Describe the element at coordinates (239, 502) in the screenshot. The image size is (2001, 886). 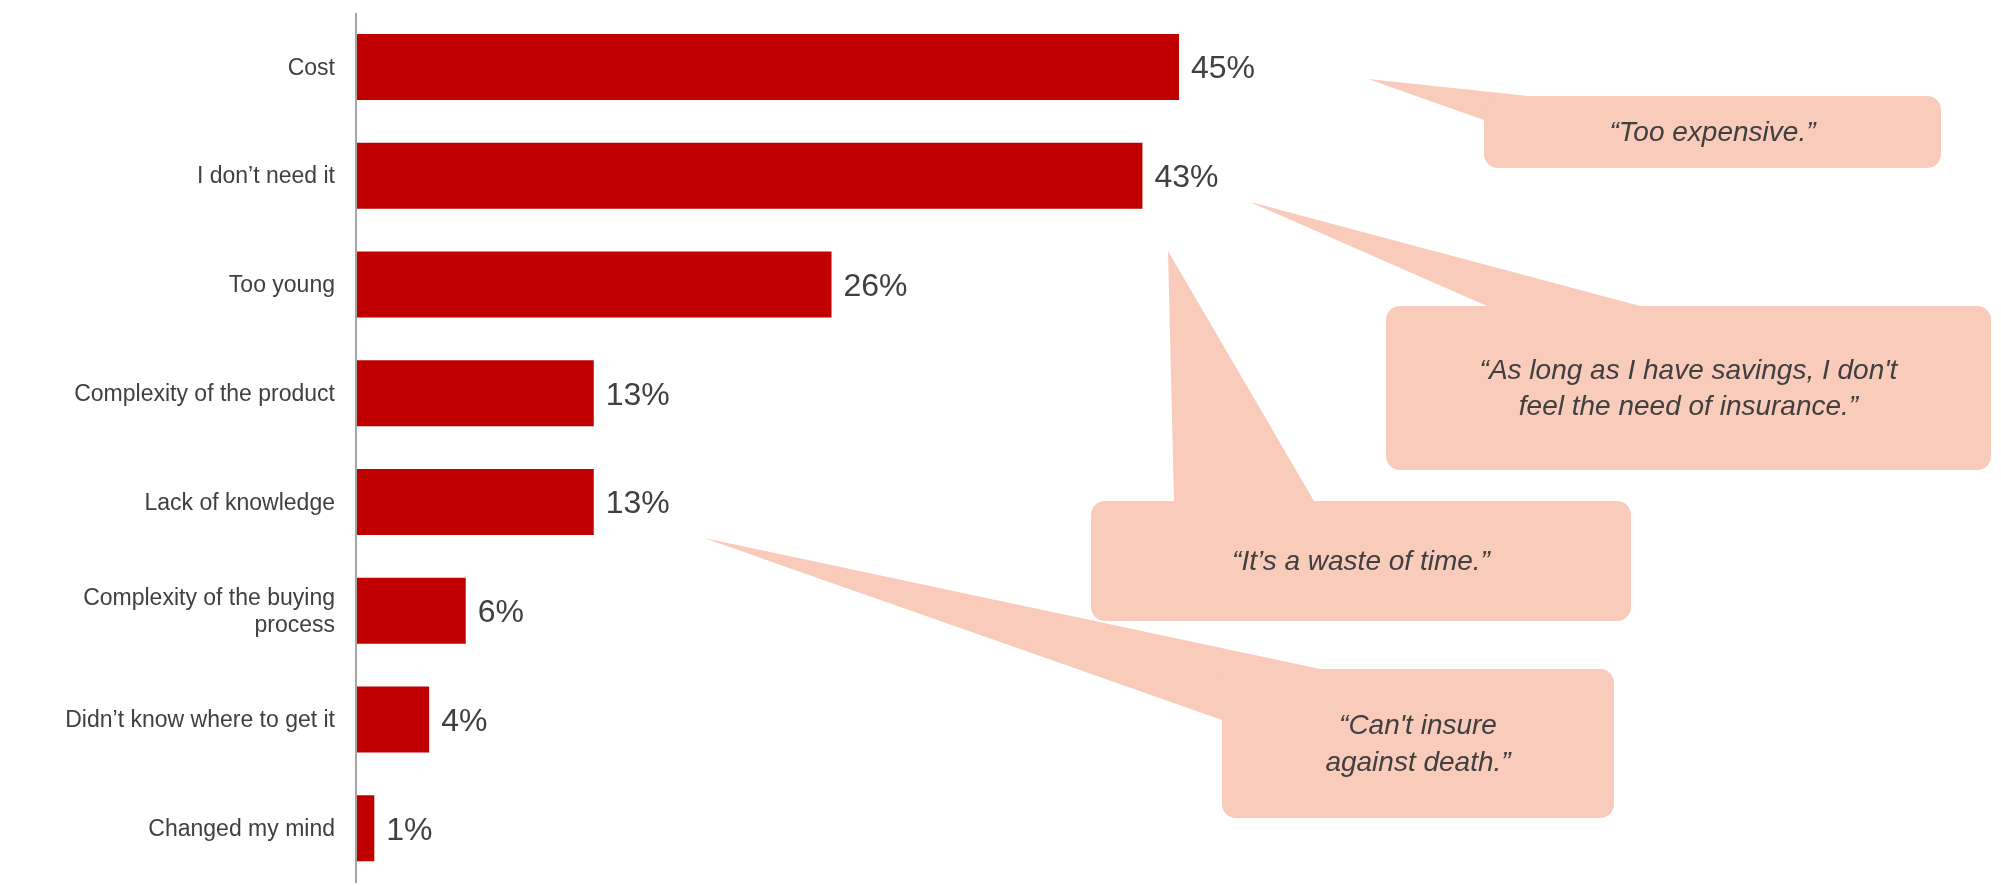
I see `y-tick-label: Lack of knowledge` at that location.